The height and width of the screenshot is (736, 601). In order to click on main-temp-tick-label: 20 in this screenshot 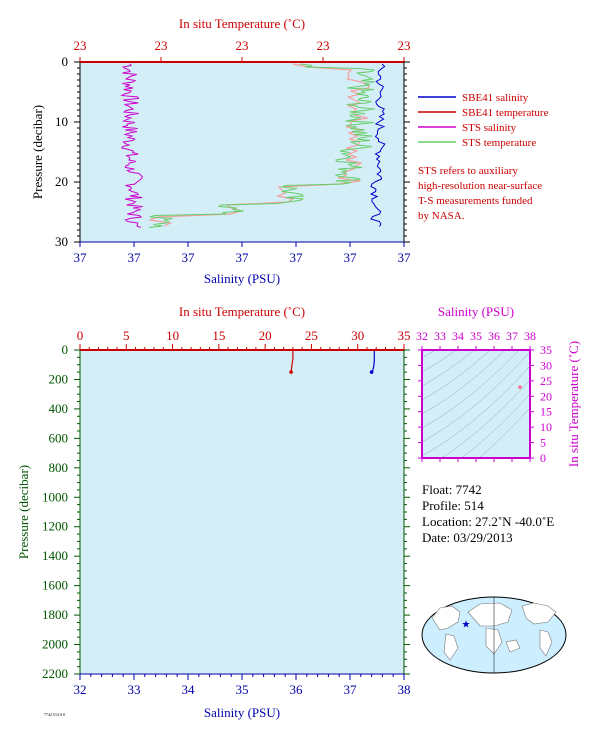, I will do `click(265, 335)`.